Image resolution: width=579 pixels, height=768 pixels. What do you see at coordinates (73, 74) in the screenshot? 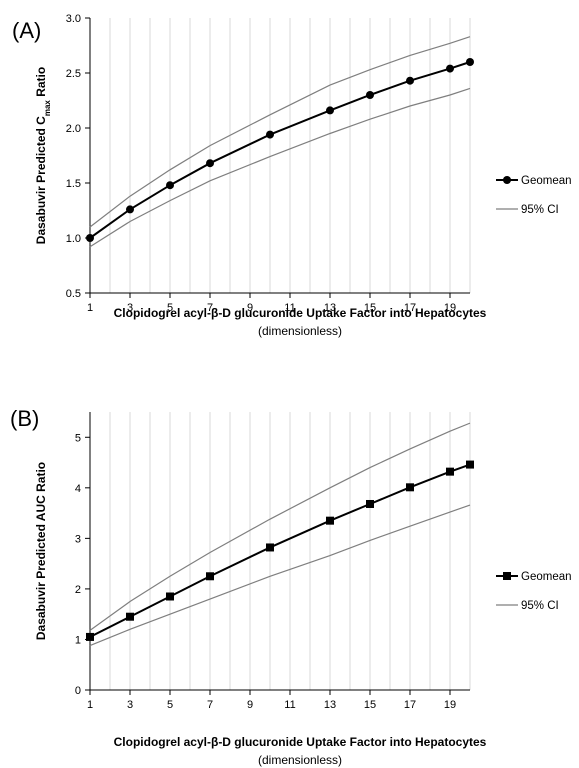
I see `y-tick-label: 2.5` at bounding box center [73, 74].